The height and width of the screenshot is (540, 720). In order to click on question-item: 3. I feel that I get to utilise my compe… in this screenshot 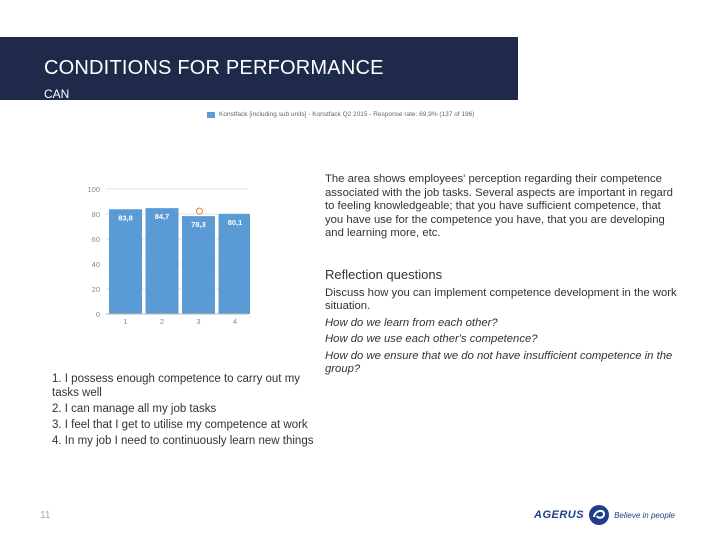, I will do `click(180, 424)`.